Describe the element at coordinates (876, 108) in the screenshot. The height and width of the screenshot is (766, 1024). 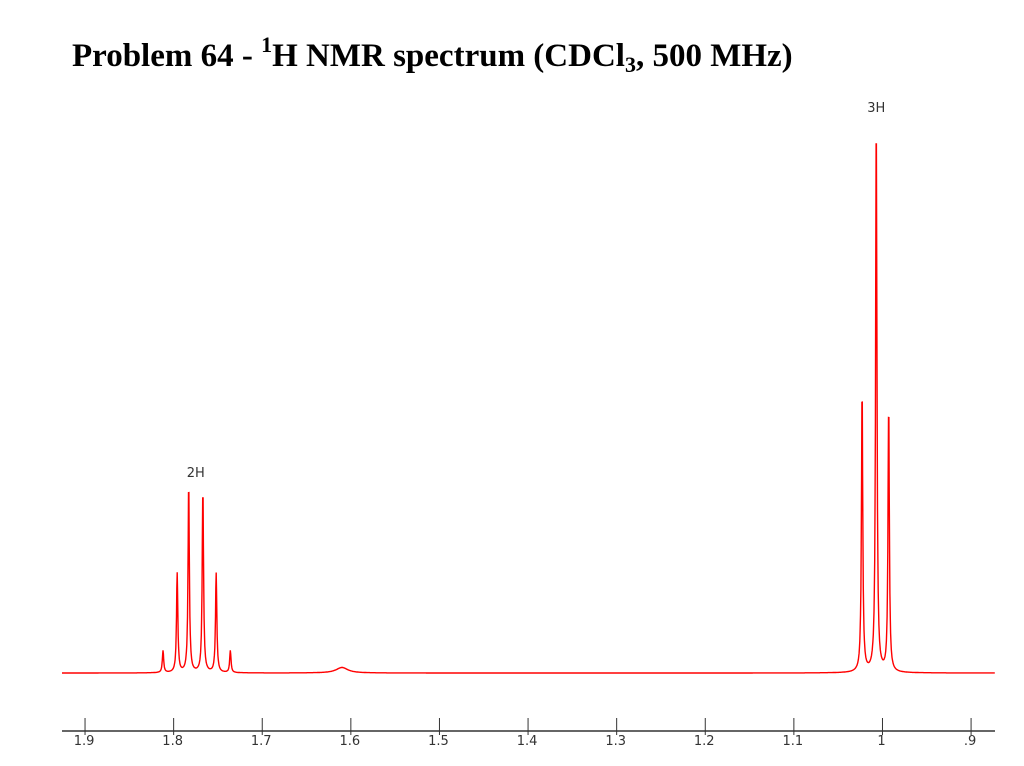
I see `integration-label: 3H` at that location.